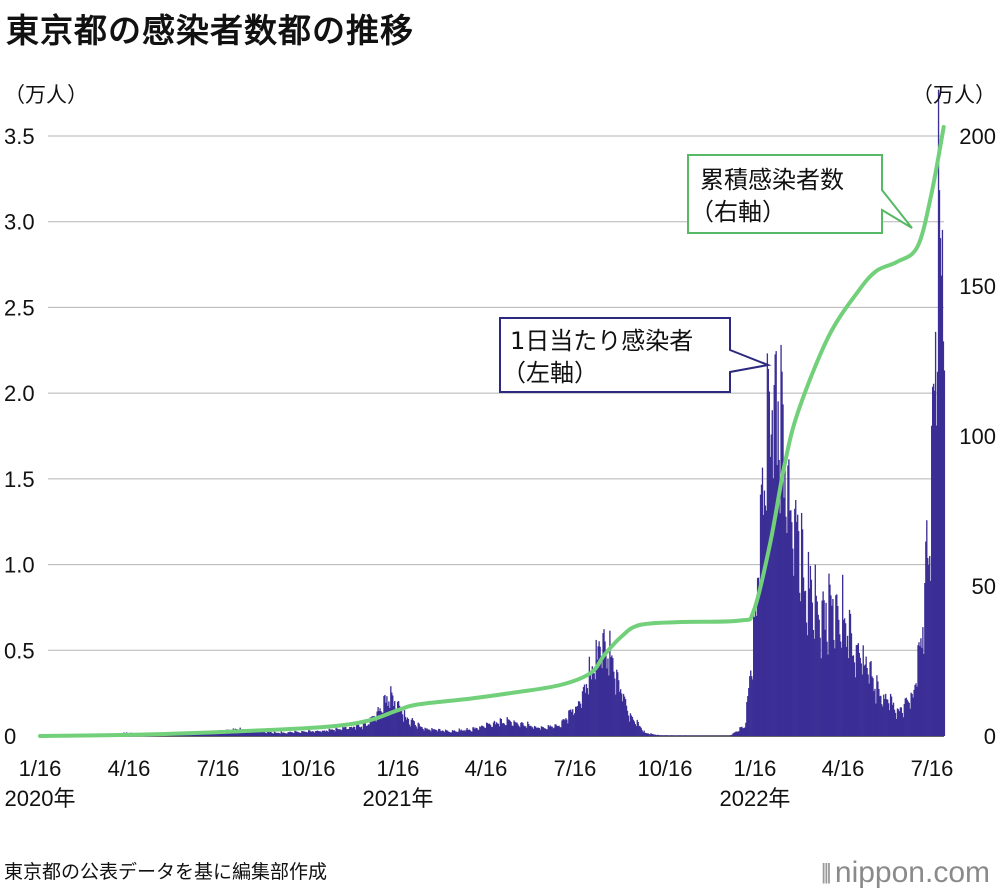 The height and width of the screenshot is (892, 1000). Describe the element at coordinates (800, 194) in the screenshot. I see `callout-cumulative: 累積感染者数 （右軸）` at that location.